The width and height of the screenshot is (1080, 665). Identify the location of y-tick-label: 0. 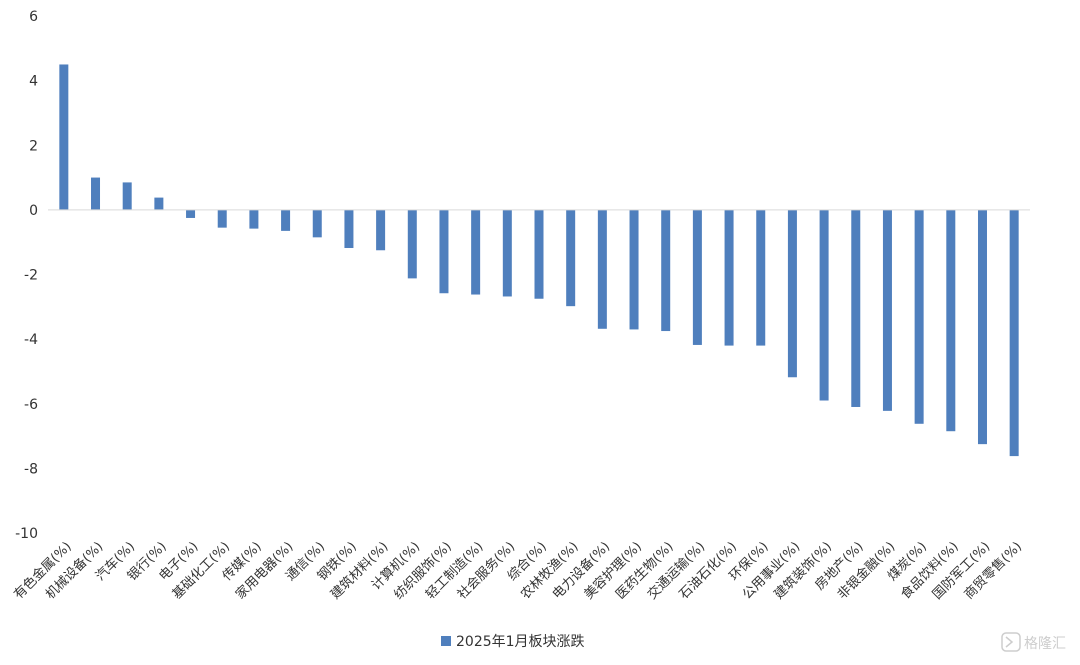
(33, 211).